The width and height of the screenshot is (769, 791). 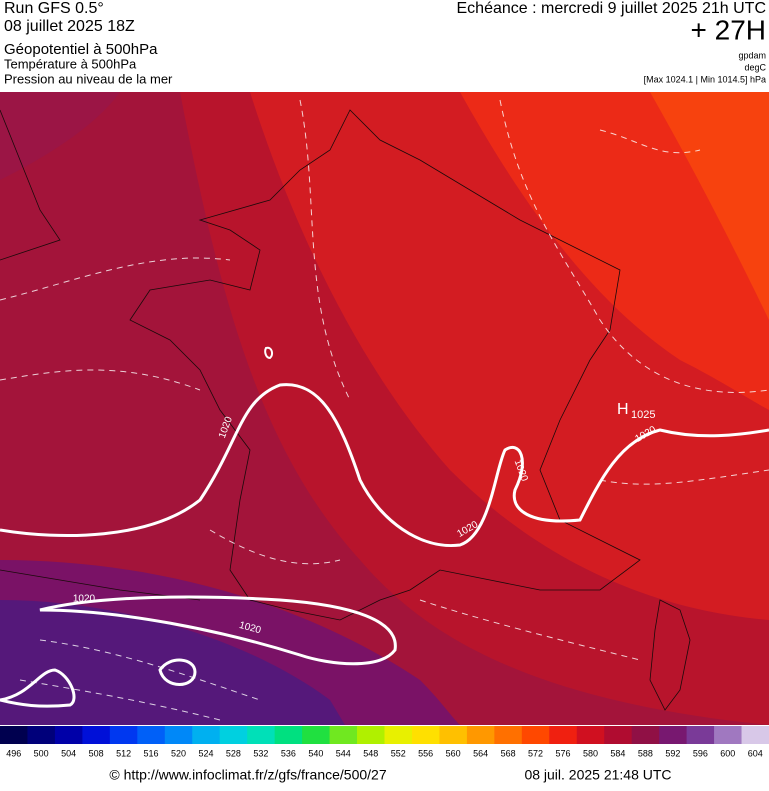 What do you see at coordinates (178, 753) in the screenshot?
I see `colorbar-label: 520` at bounding box center [178, 753].